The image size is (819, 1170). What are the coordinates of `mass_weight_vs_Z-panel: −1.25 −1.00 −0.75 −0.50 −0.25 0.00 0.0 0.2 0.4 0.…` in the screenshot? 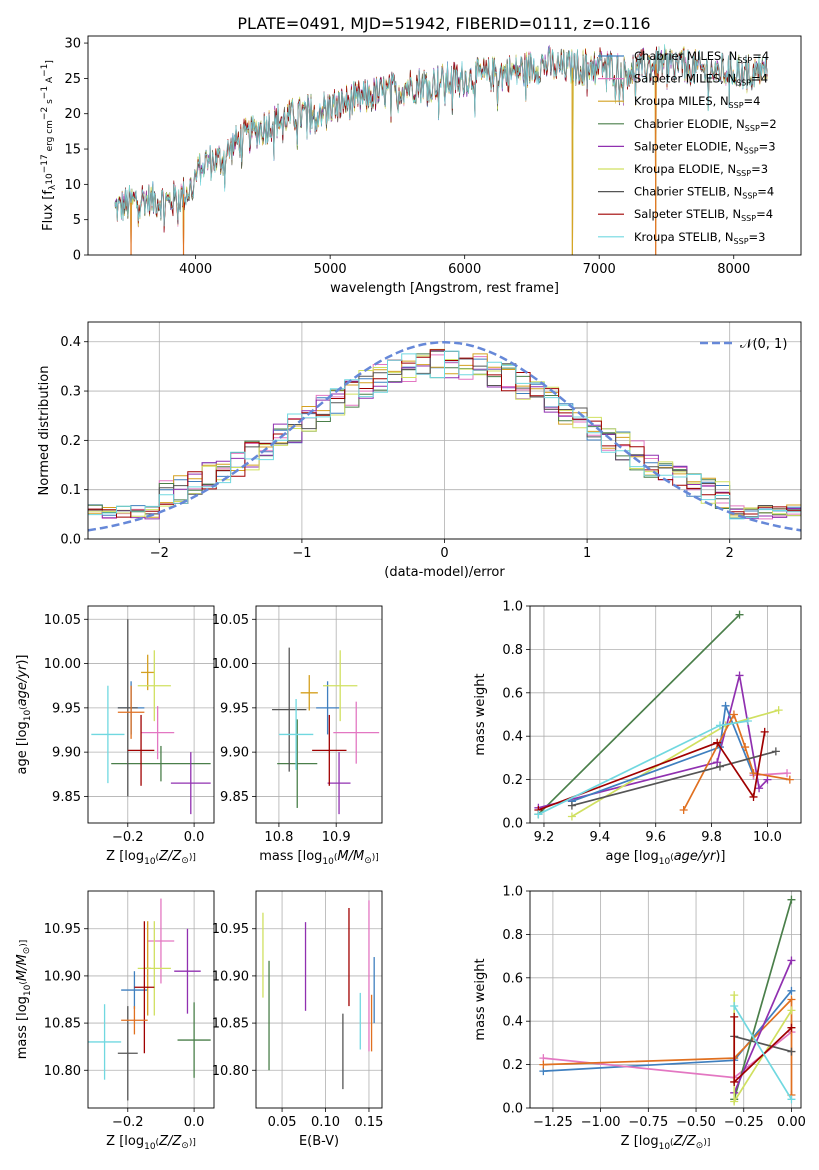 It's located at (639, 1019).